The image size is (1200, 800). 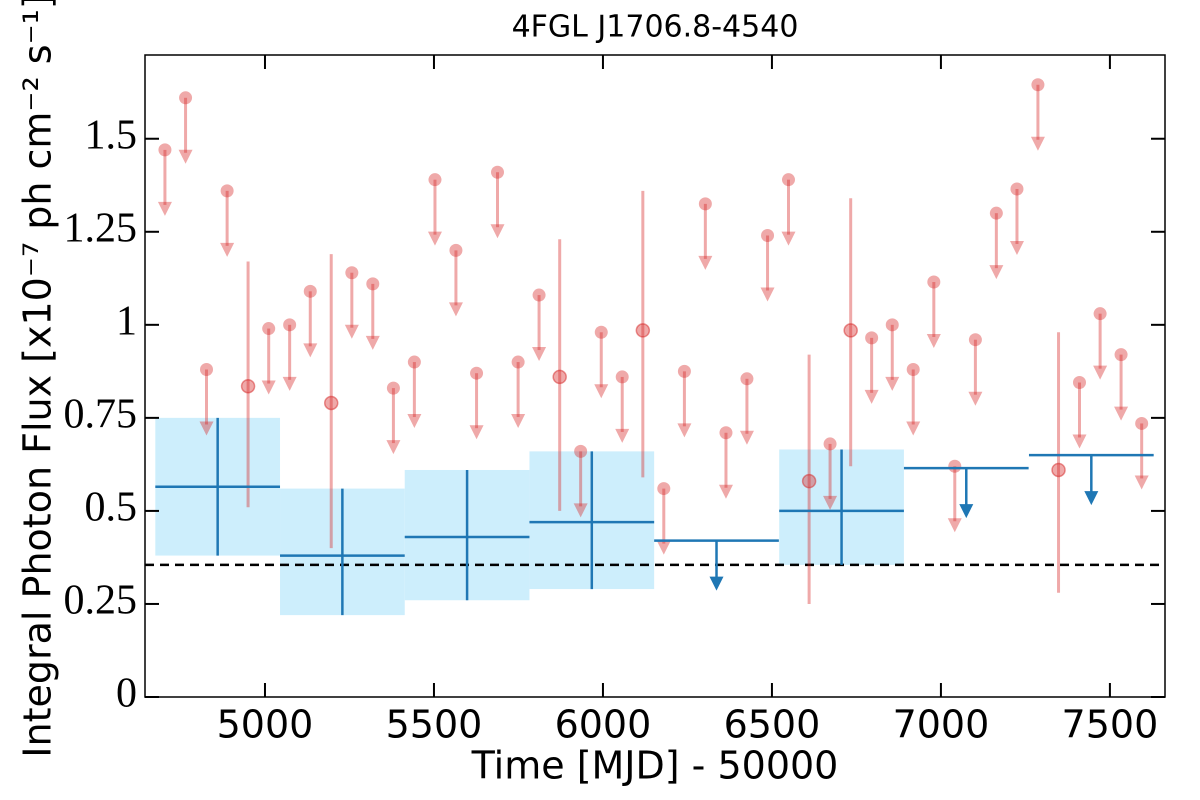 I want to click on y-tick-label: 0.5, so click(x=111, y=508).